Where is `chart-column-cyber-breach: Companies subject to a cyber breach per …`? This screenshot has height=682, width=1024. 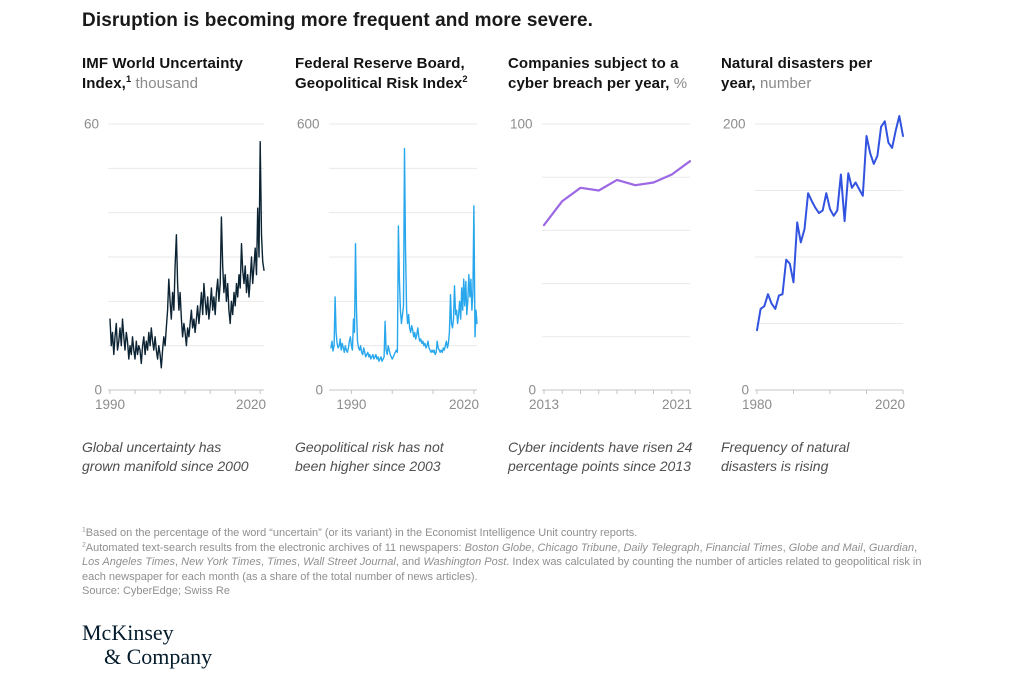 chart-column-cyber-breach: Companies subject to a cyber breach per … is located at coordinates (601, 265).